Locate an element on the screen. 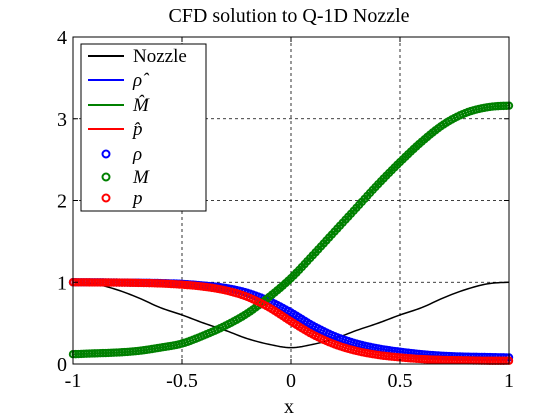 Image resolution: width=560 pixels, height=420 pixels. x-tick-label: -0.5 is located at coordinates (182, 381).